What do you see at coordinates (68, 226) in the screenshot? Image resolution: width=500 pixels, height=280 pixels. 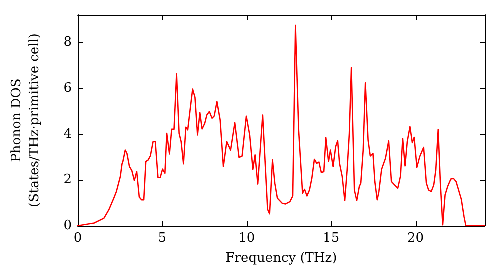 I see `y-tick-label: 0` at bounding box center [68, 226].